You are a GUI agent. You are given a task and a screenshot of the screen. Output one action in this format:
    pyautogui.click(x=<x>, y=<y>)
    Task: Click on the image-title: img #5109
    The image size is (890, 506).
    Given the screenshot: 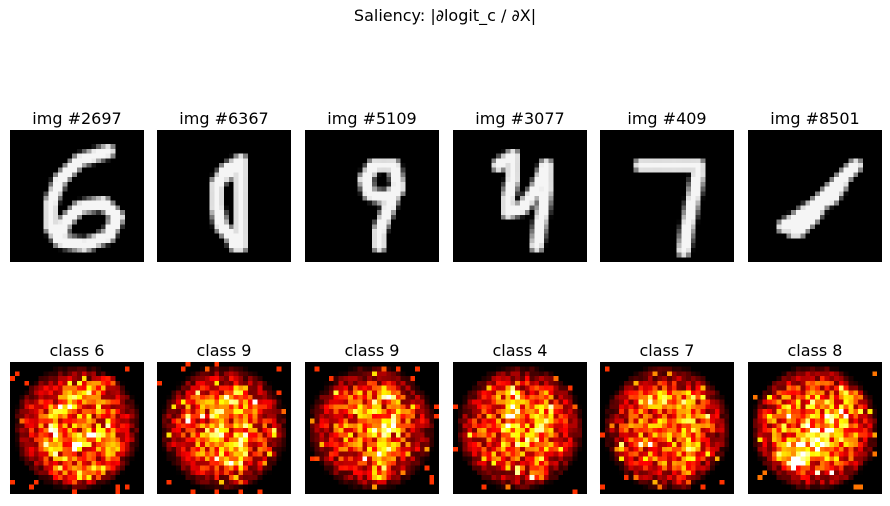 What is the action you would take?
    pyautogui.click(x=372, y=118)
    